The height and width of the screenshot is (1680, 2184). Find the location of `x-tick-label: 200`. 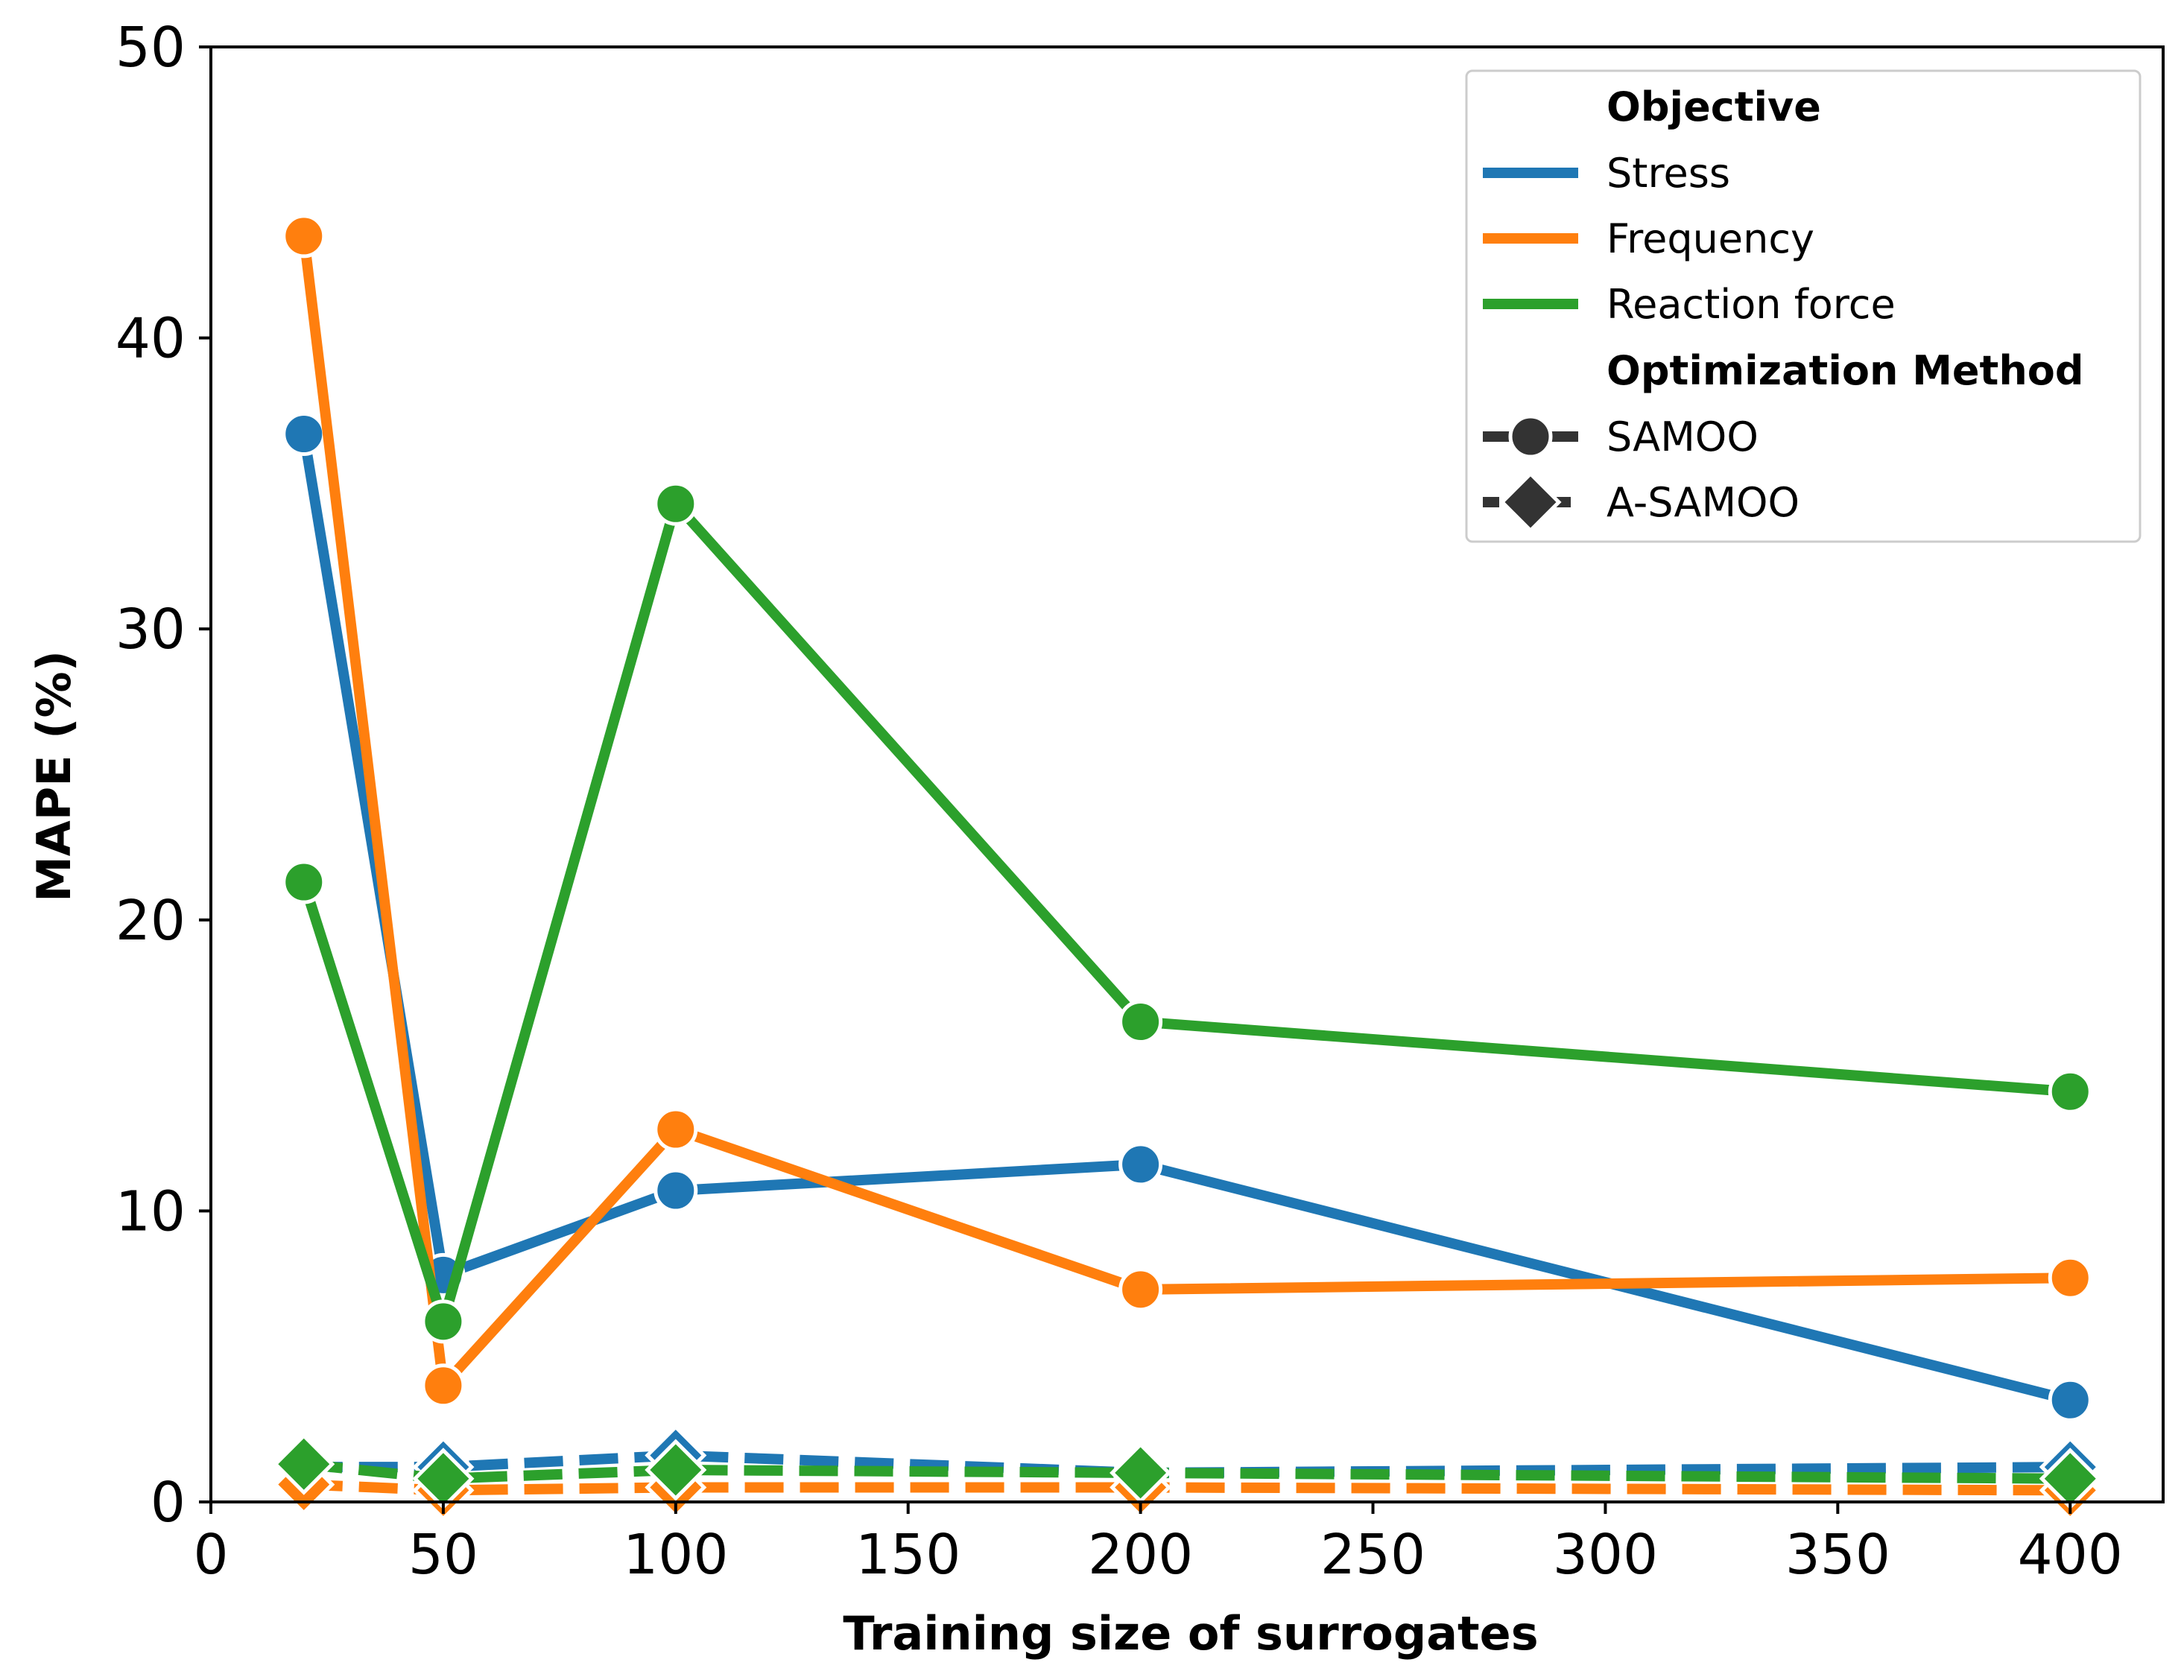

x-tick-label: 200 is located at coordinates (1140, 1555).